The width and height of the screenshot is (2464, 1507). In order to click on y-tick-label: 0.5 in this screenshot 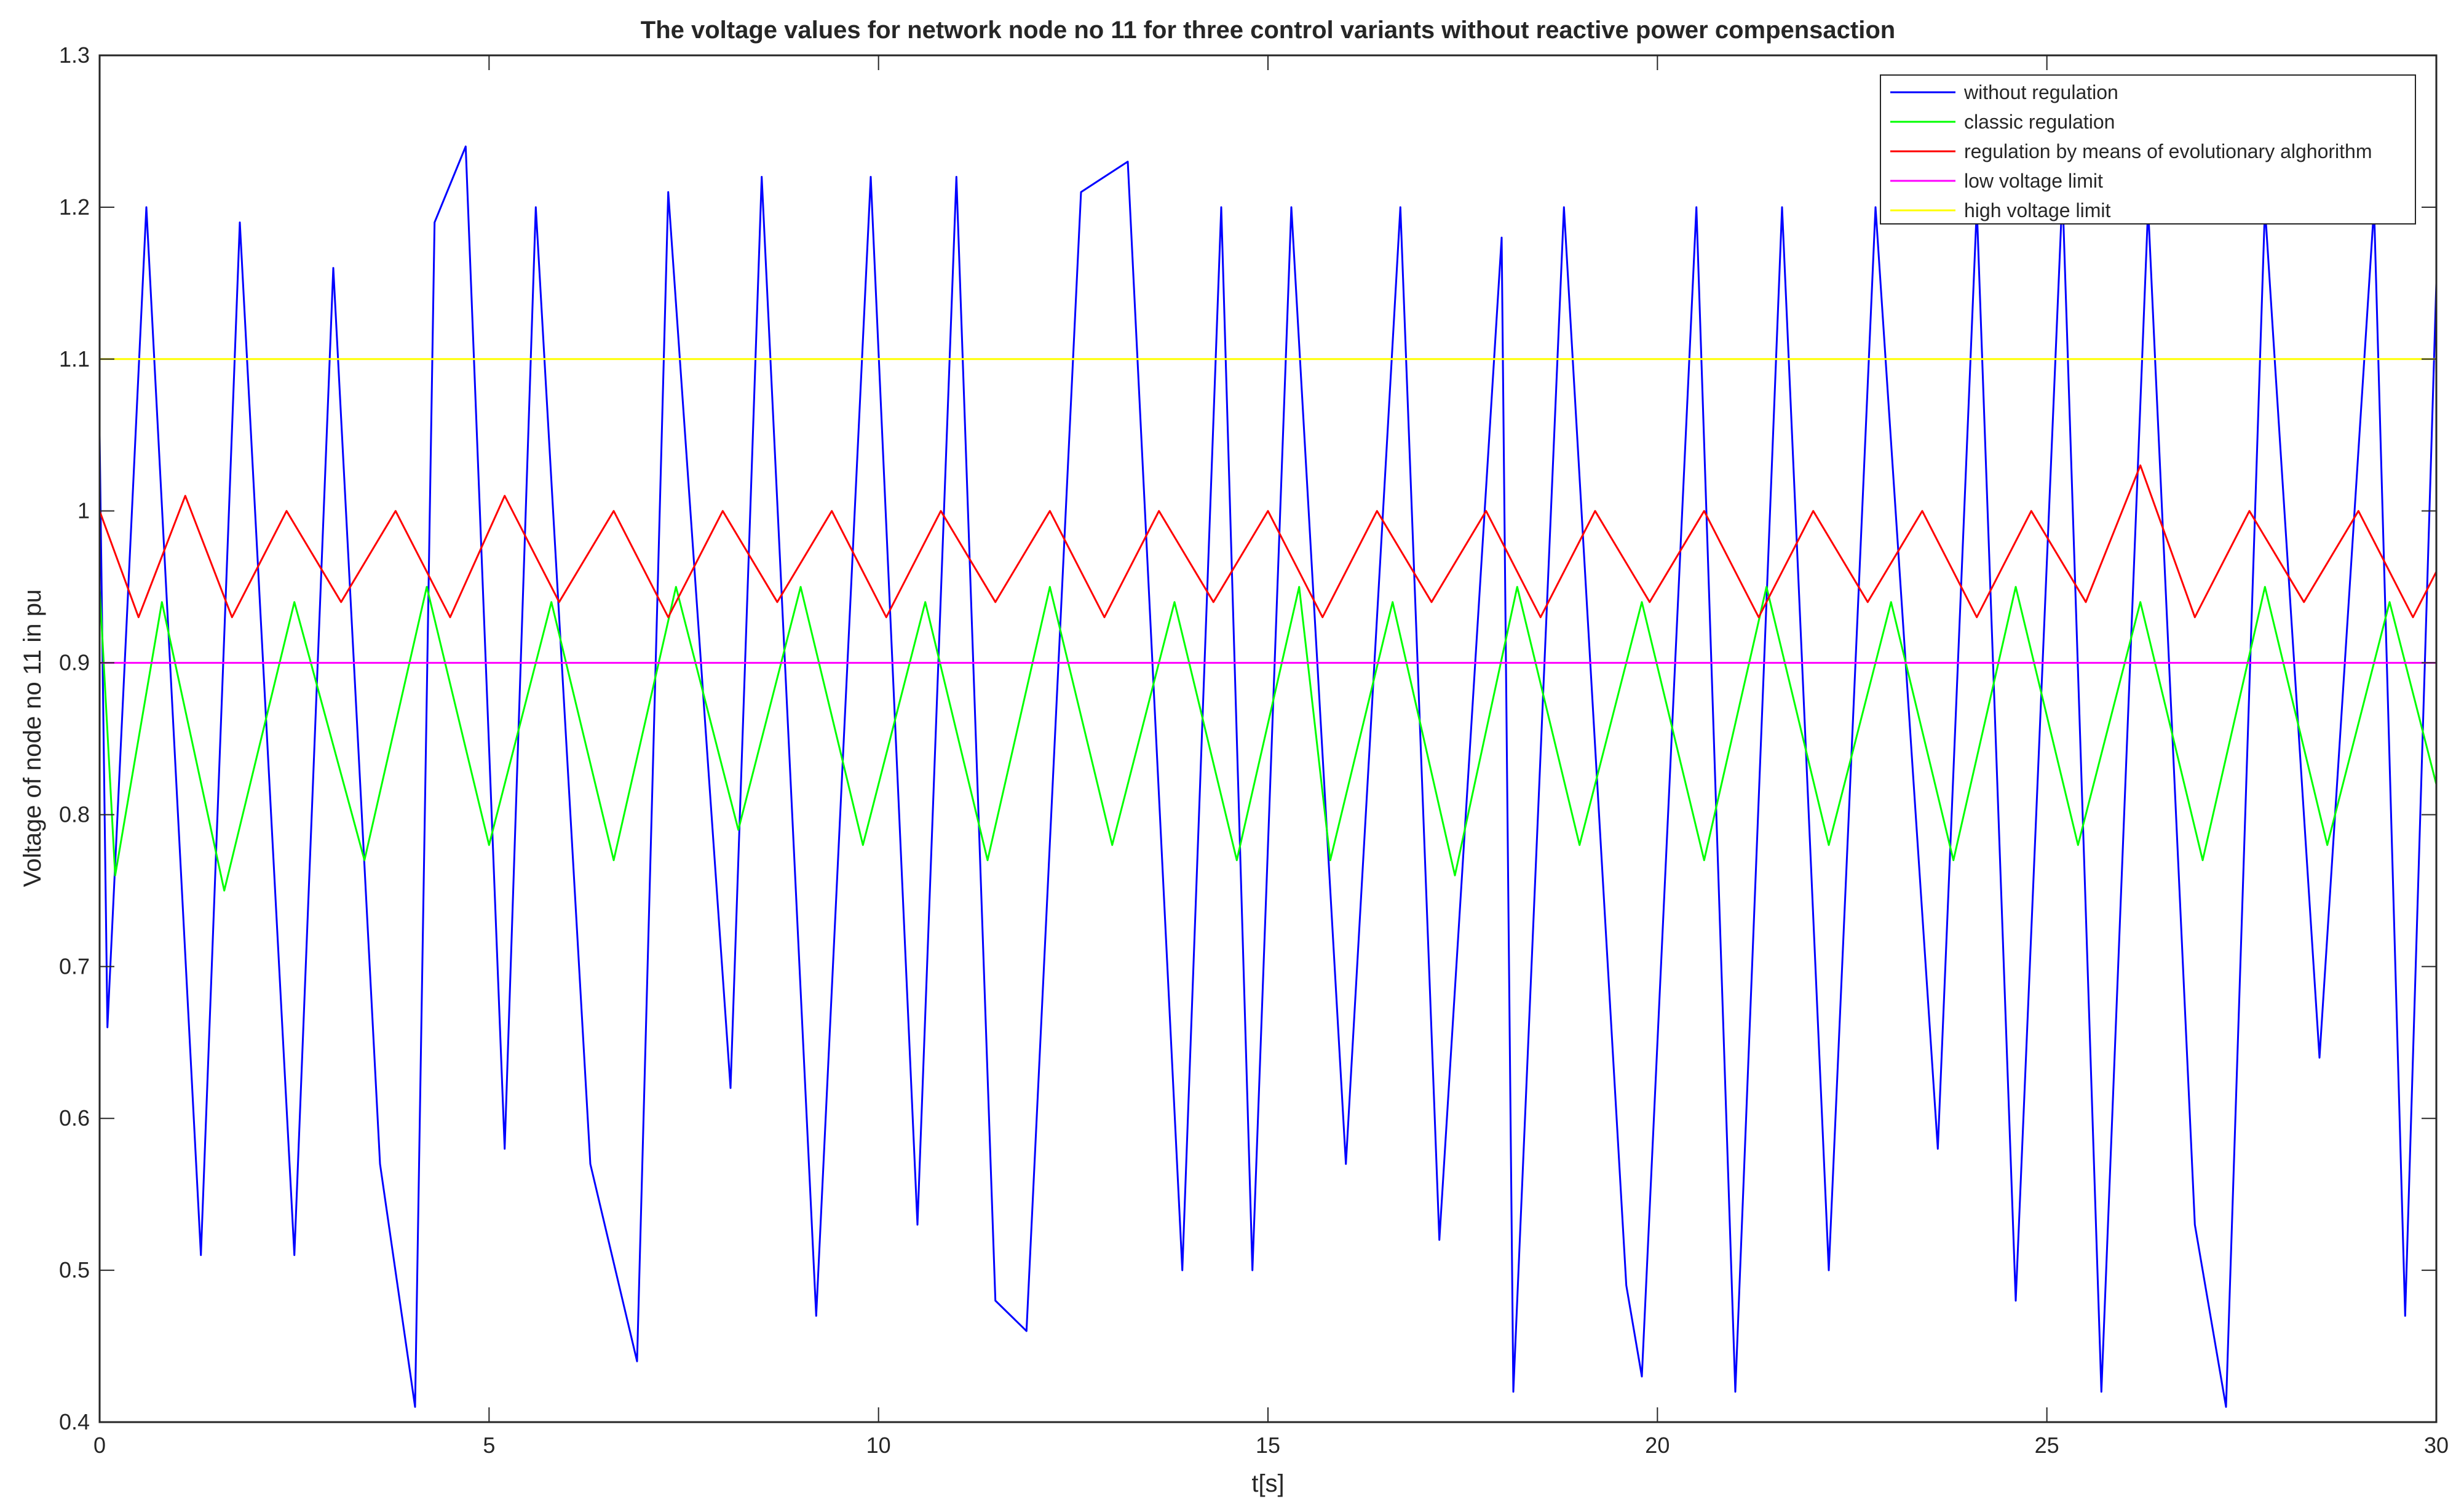, I will do `click(74, 1270)`.